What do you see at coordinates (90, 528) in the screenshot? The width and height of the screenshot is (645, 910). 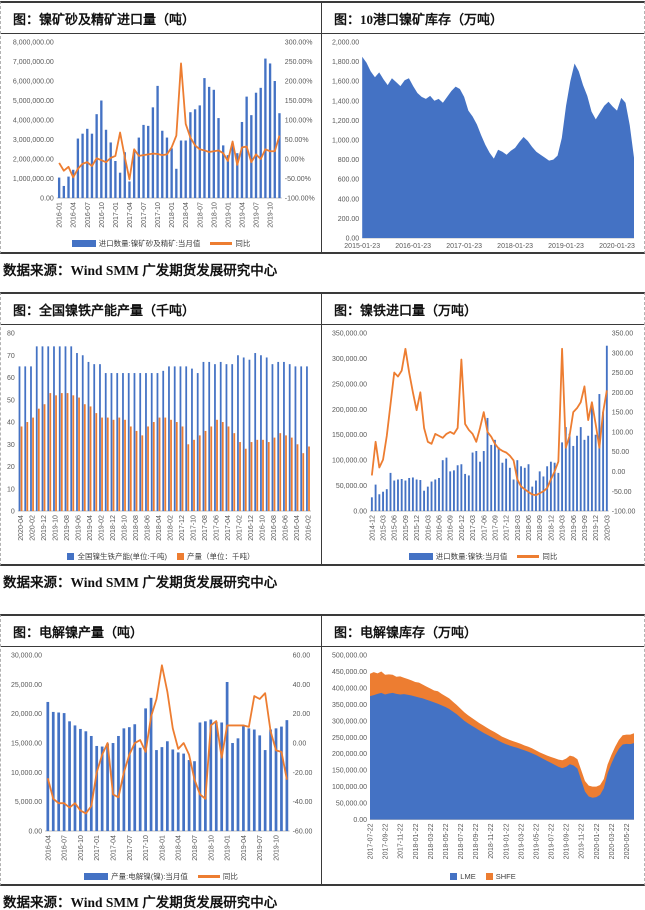 I see `svg-text: 2019-04` at bounding box center [90, 528].